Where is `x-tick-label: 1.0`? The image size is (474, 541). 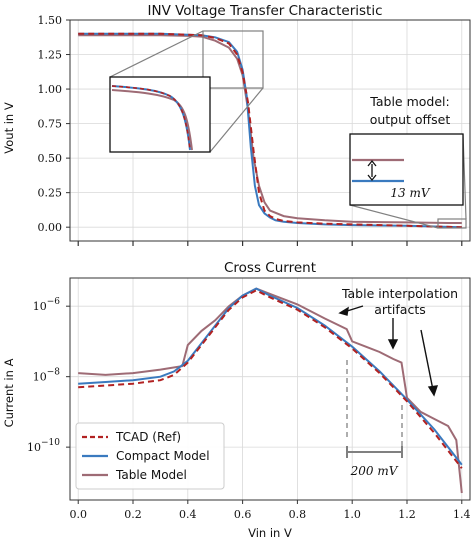
x-tick-label: 1.0 is located at coordinates (352, 514).